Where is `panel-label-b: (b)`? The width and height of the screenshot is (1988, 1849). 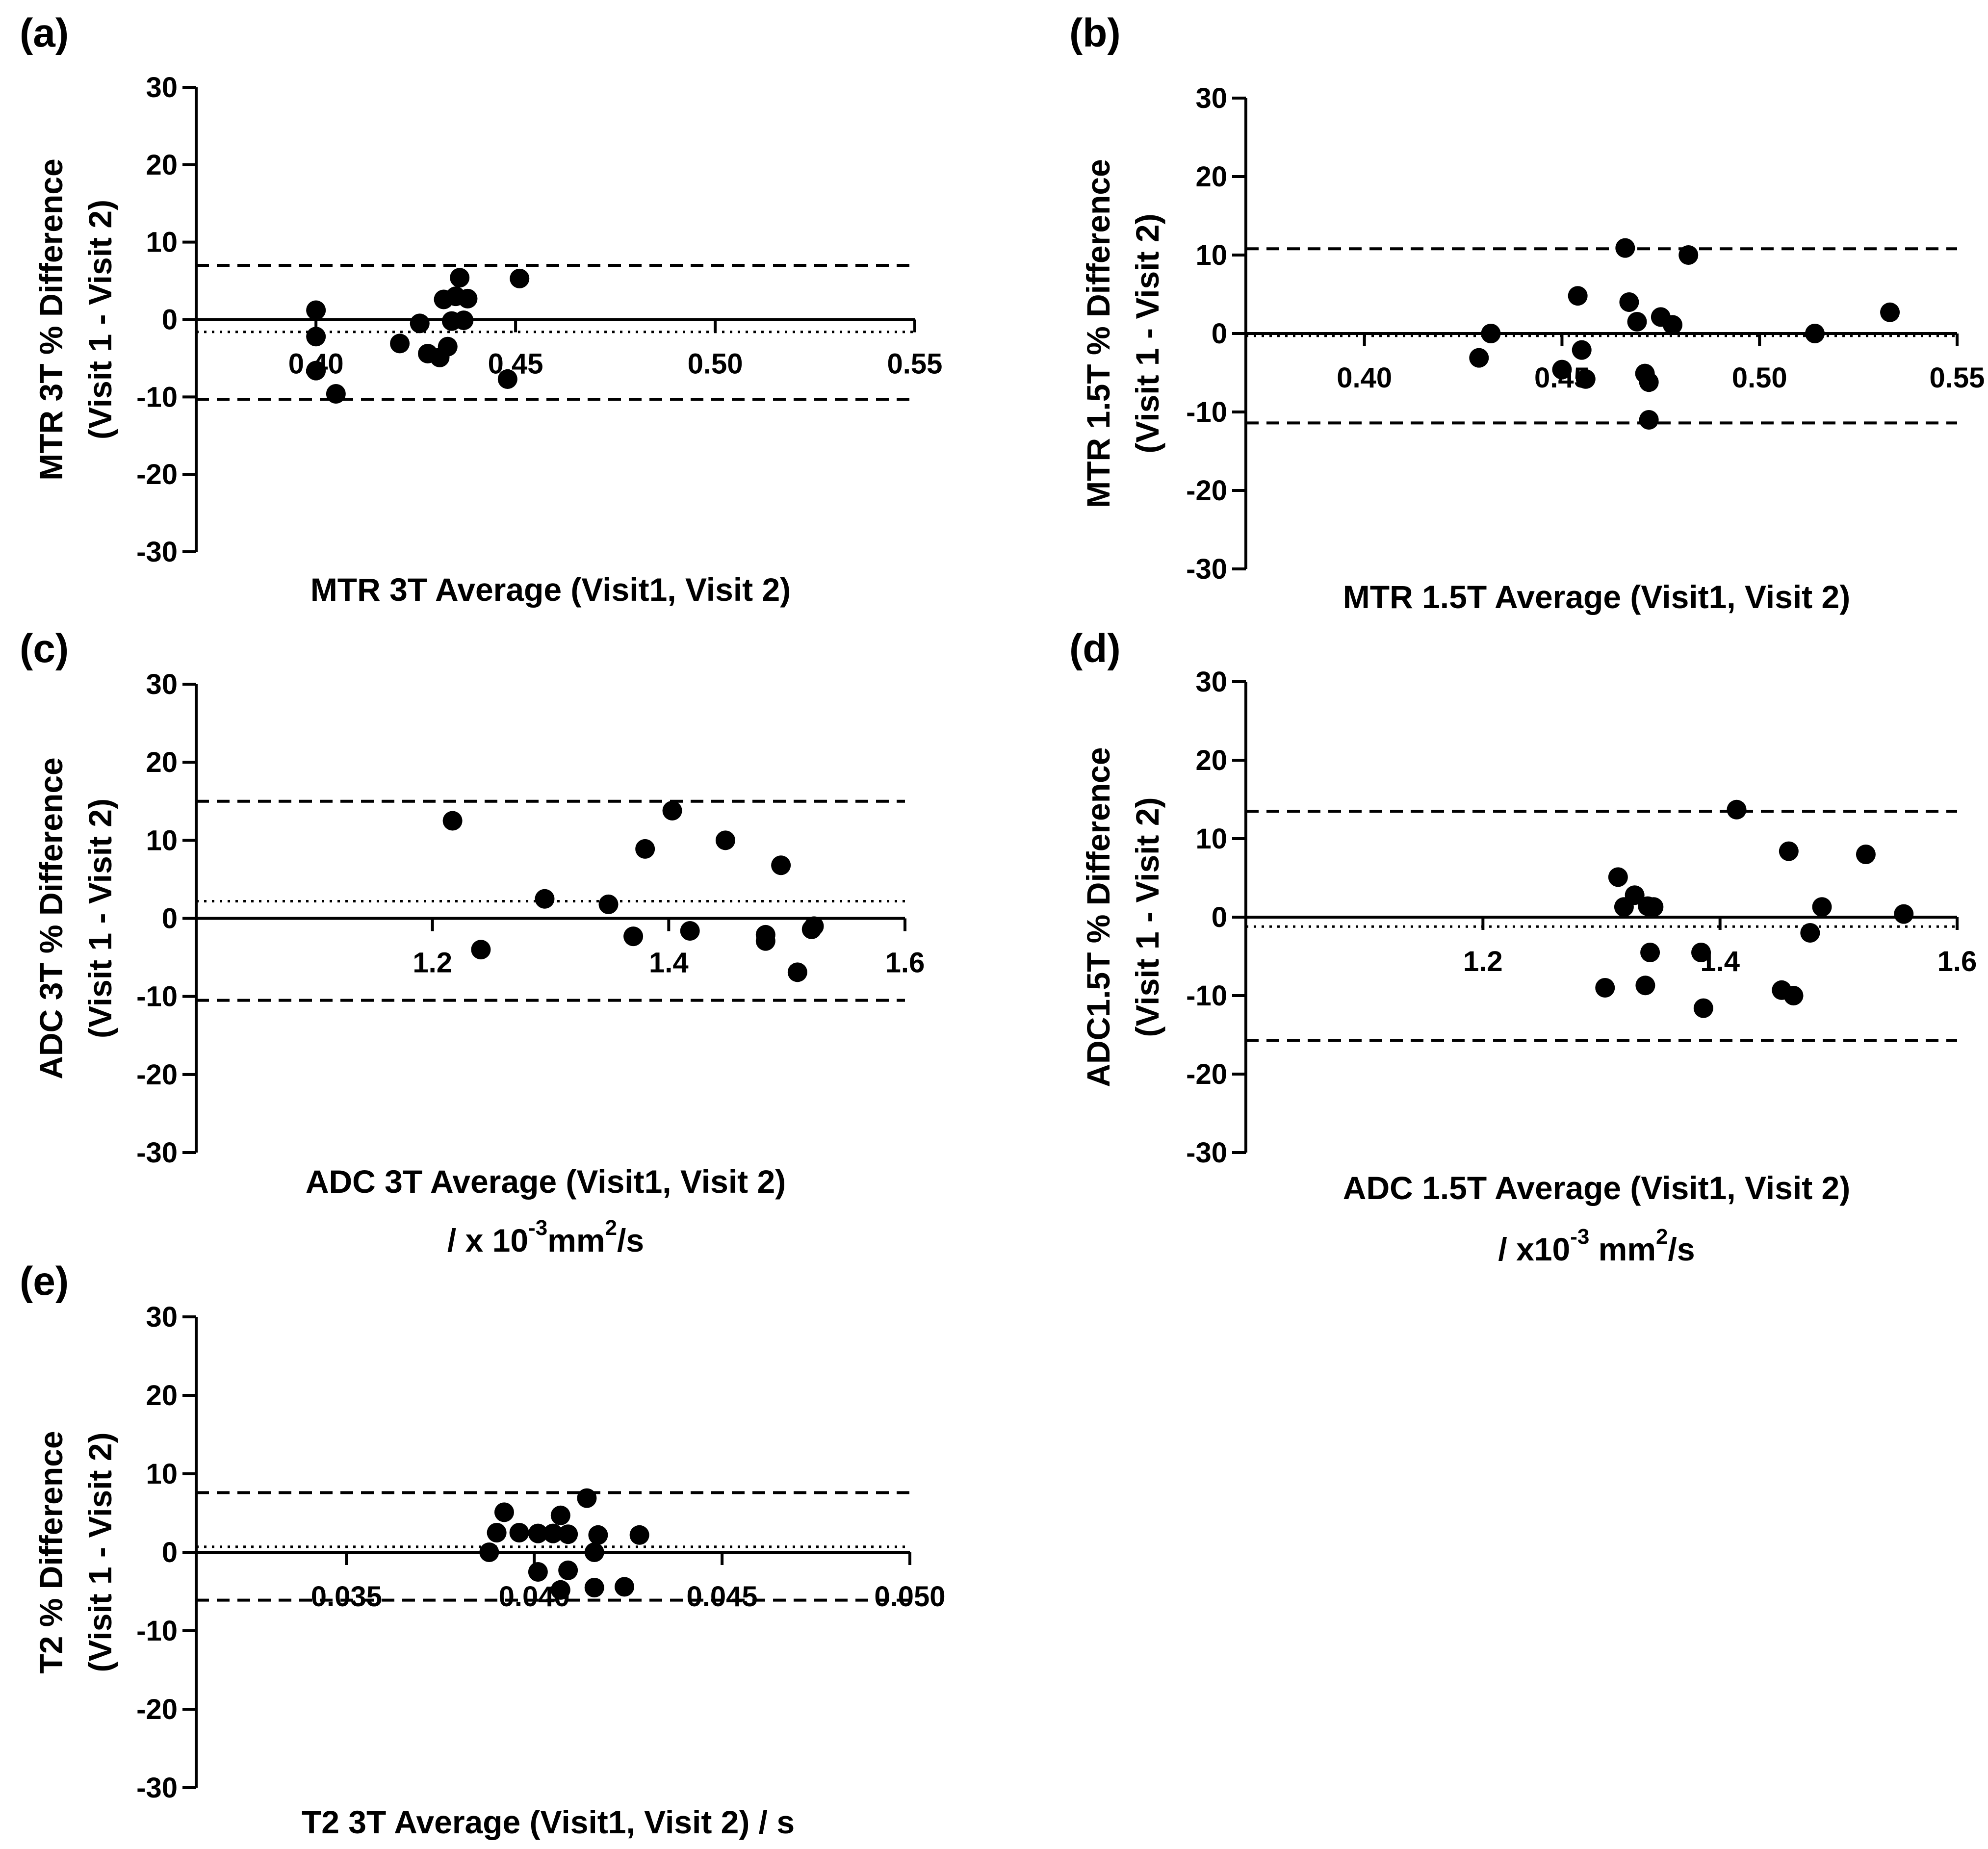
panel-label-b: (b) is located at coordinates (1095, 33).